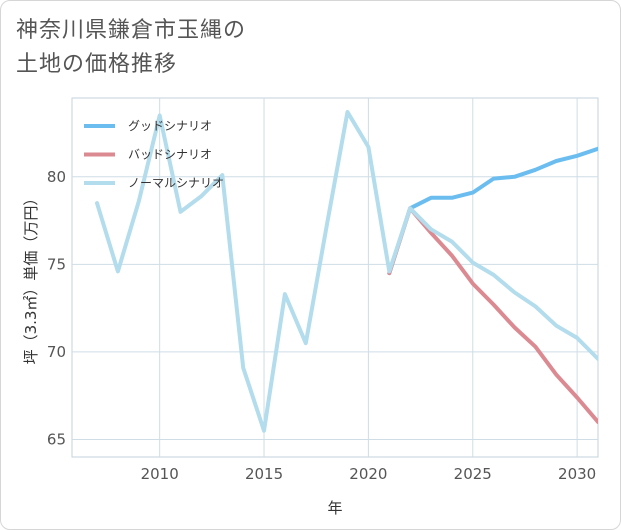  I want to click on x-tick-label: 2030, so click(577, 474).